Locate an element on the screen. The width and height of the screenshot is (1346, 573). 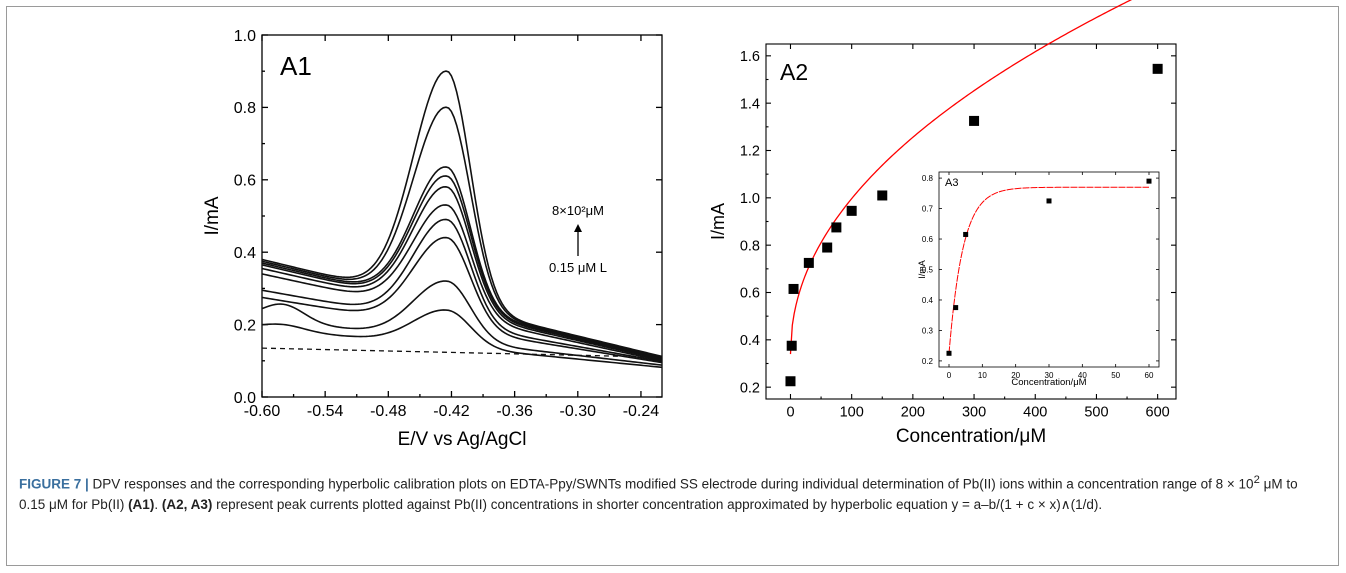
a3-x-tick-label: 50 is located at coordinates (1115, 375).